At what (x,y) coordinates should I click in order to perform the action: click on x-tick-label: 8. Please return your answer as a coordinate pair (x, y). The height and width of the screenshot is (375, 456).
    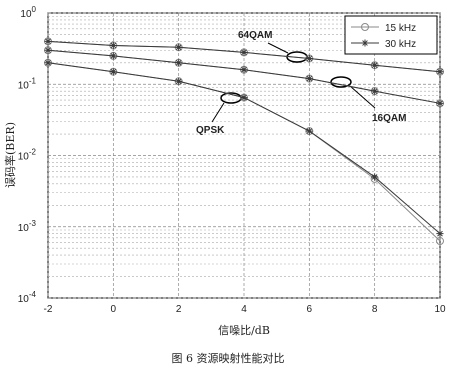
    Looking at the image, I should click on (375, 309).